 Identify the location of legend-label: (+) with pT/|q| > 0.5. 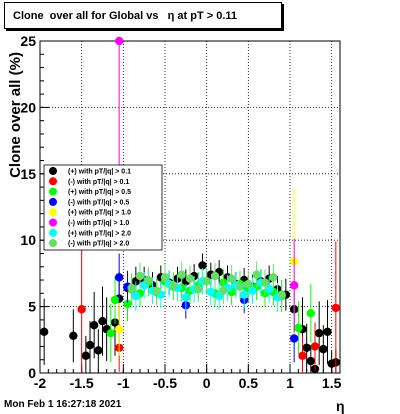
(99, 192).